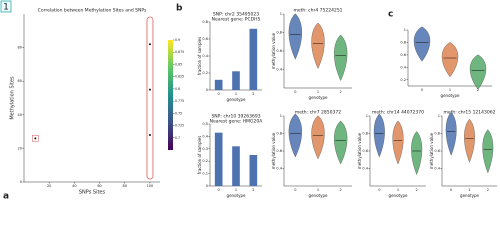  Describe the element at coordinates (74, 186) in the screenshot. I see `x-tick-label: 40` at that location.